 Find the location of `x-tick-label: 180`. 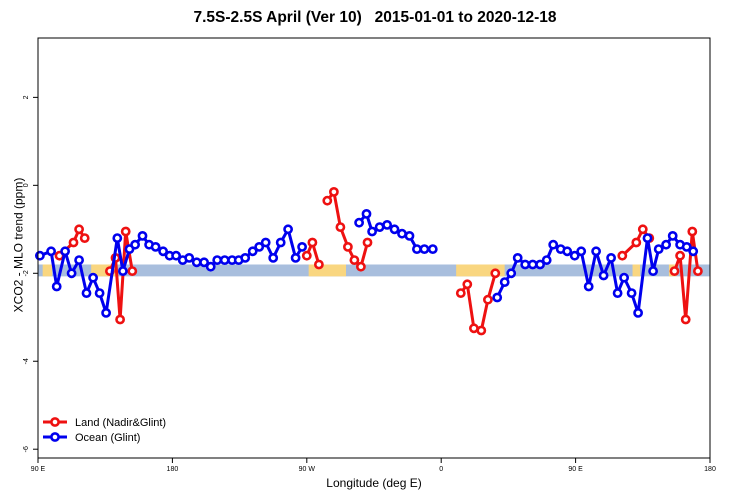

x-tick-label: 180 is located at coordinates (173, 469).